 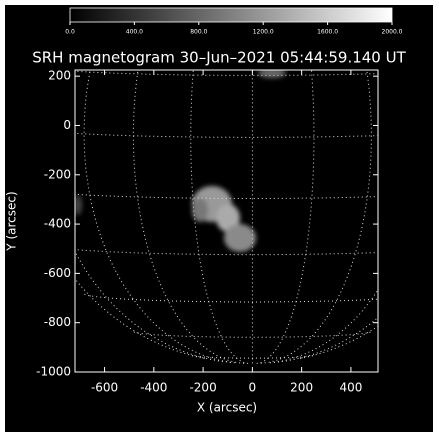 What do you see at coordinates (327, 32) in the screenshot?
I see `colorbar-tick-label: 1600.0` at bounding box center [327, 32].